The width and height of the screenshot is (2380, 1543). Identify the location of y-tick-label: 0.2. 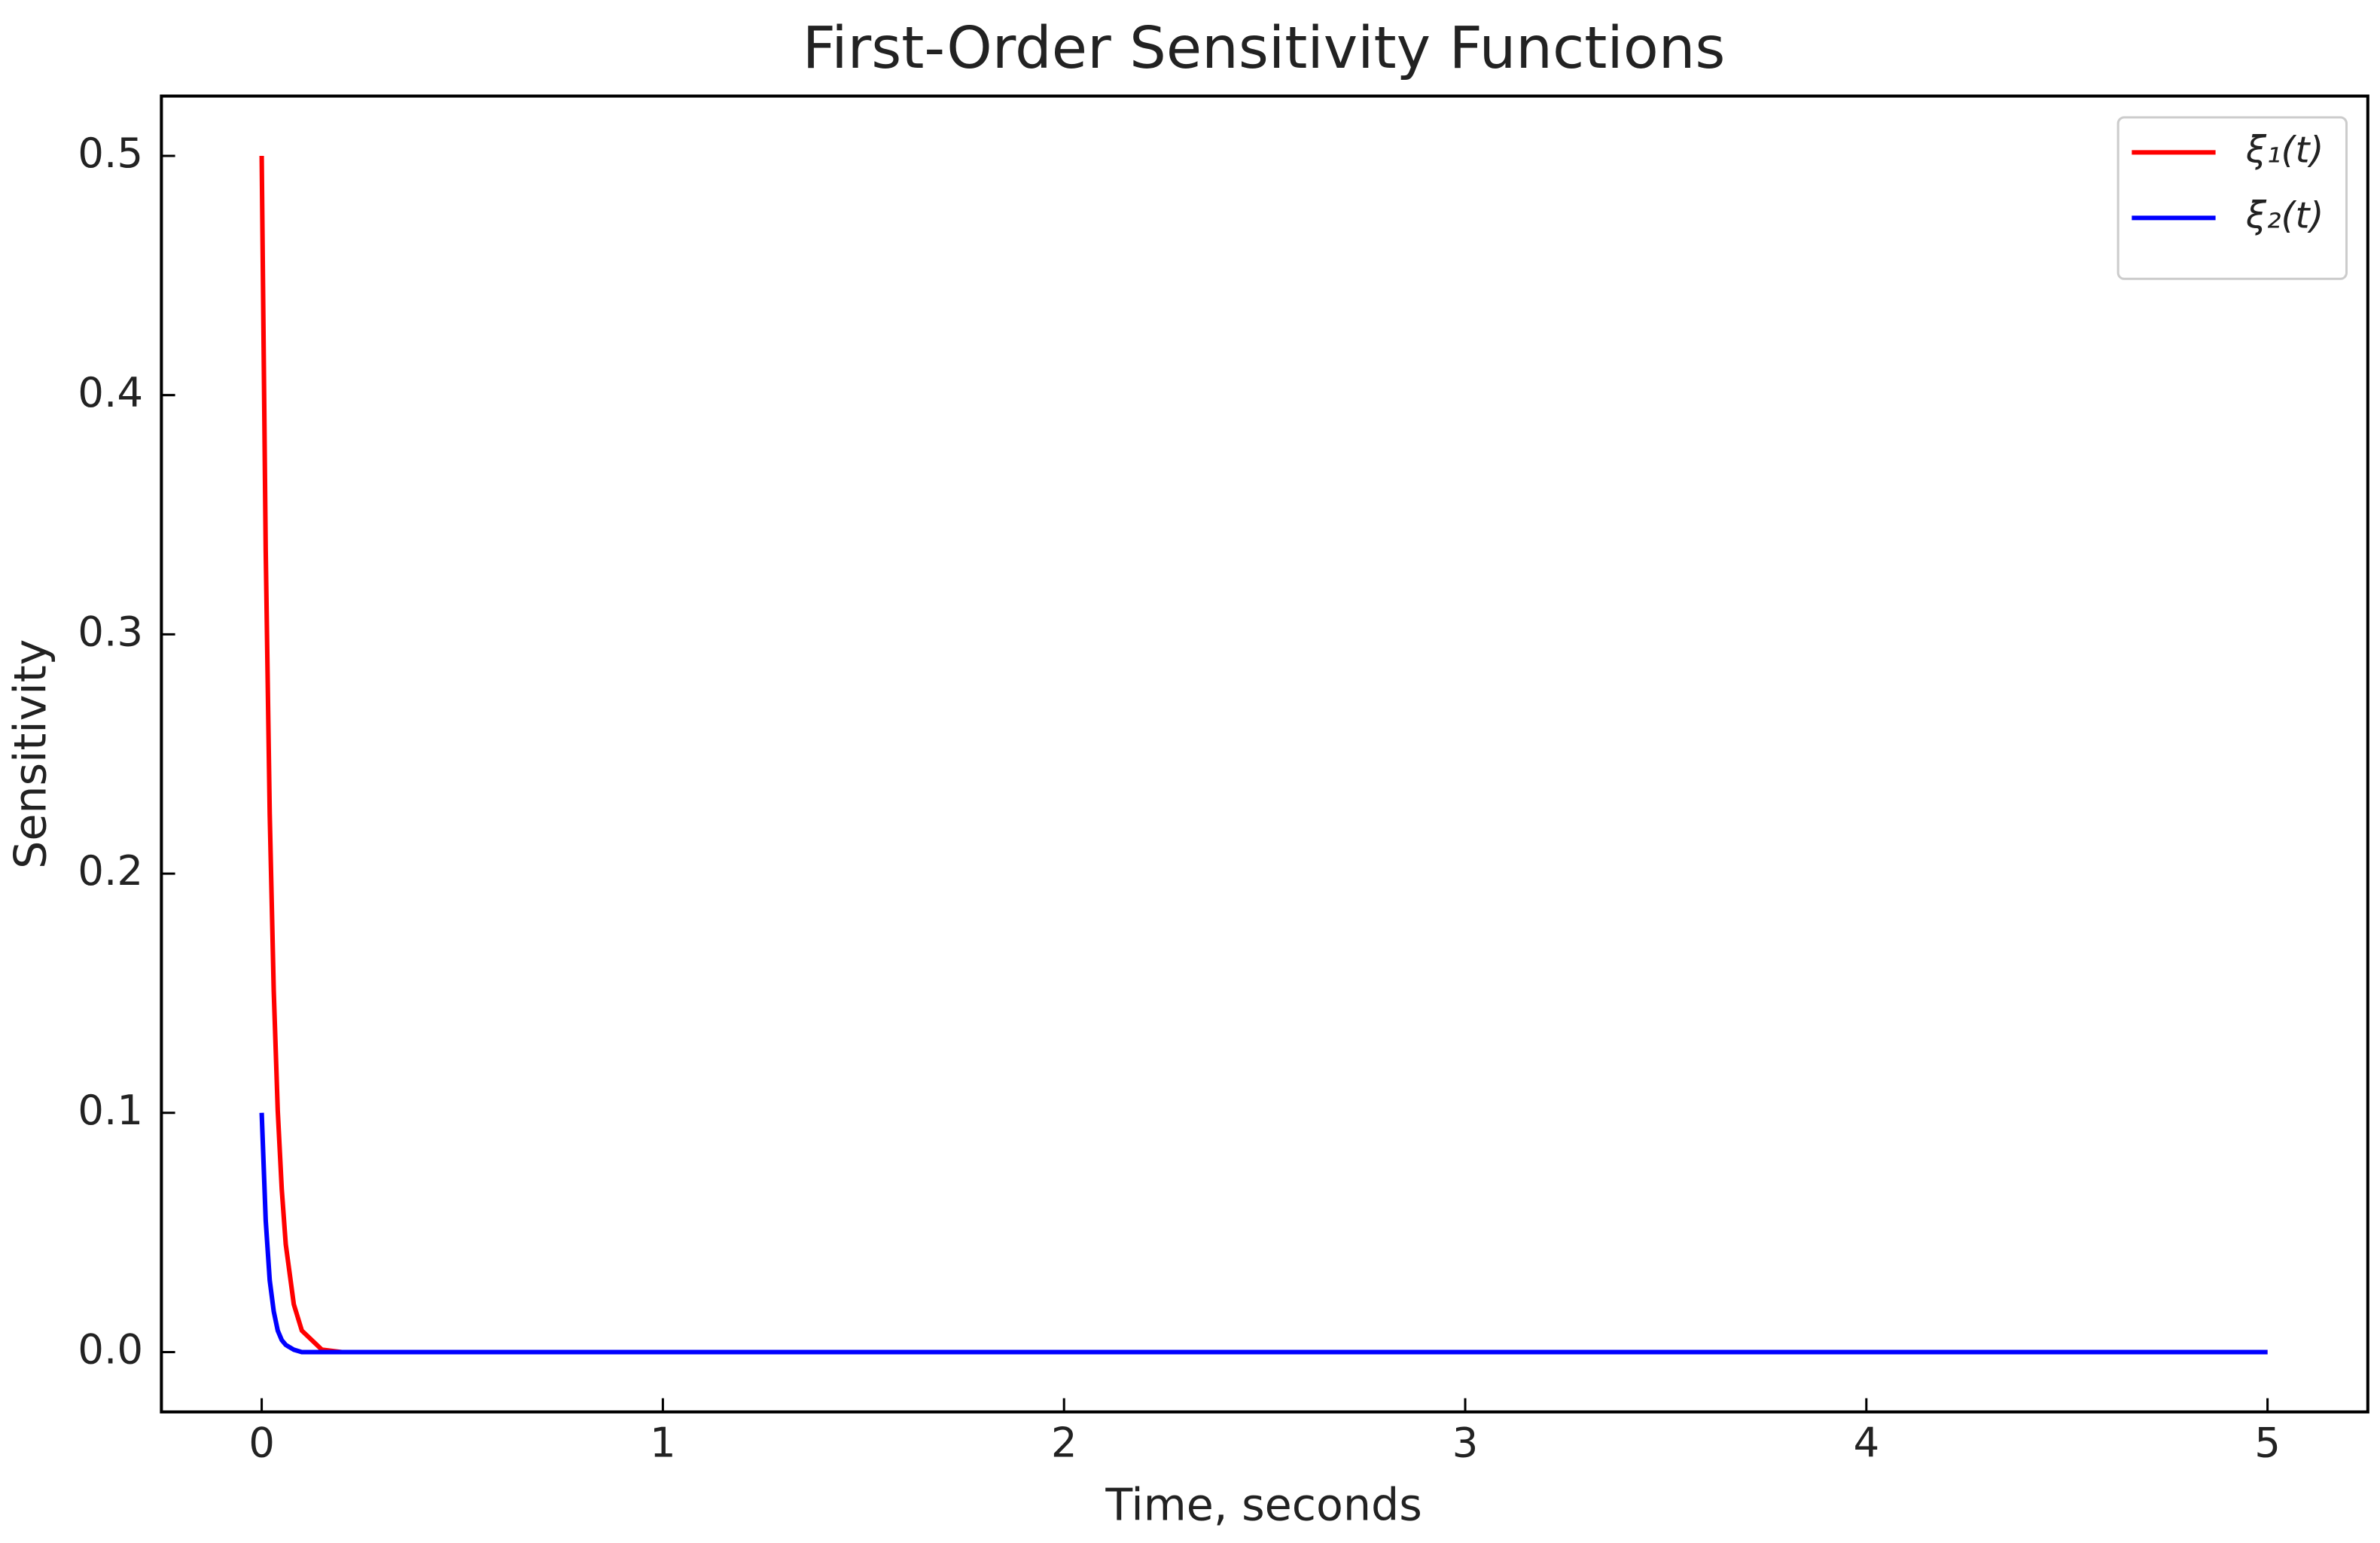
(110, 871).